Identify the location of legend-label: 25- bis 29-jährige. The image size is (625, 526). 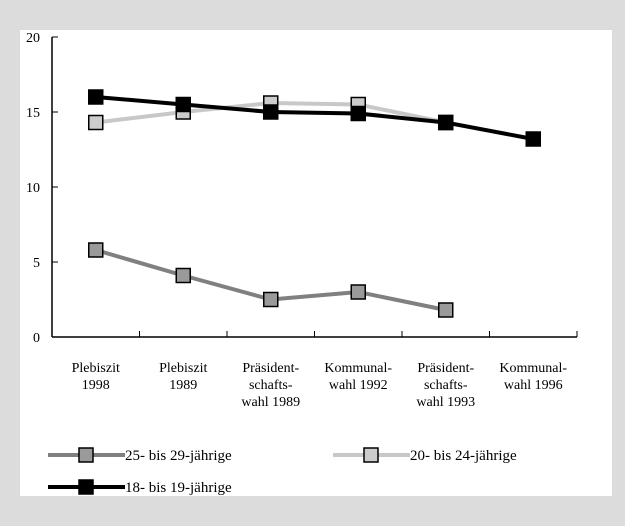
(178, 456).